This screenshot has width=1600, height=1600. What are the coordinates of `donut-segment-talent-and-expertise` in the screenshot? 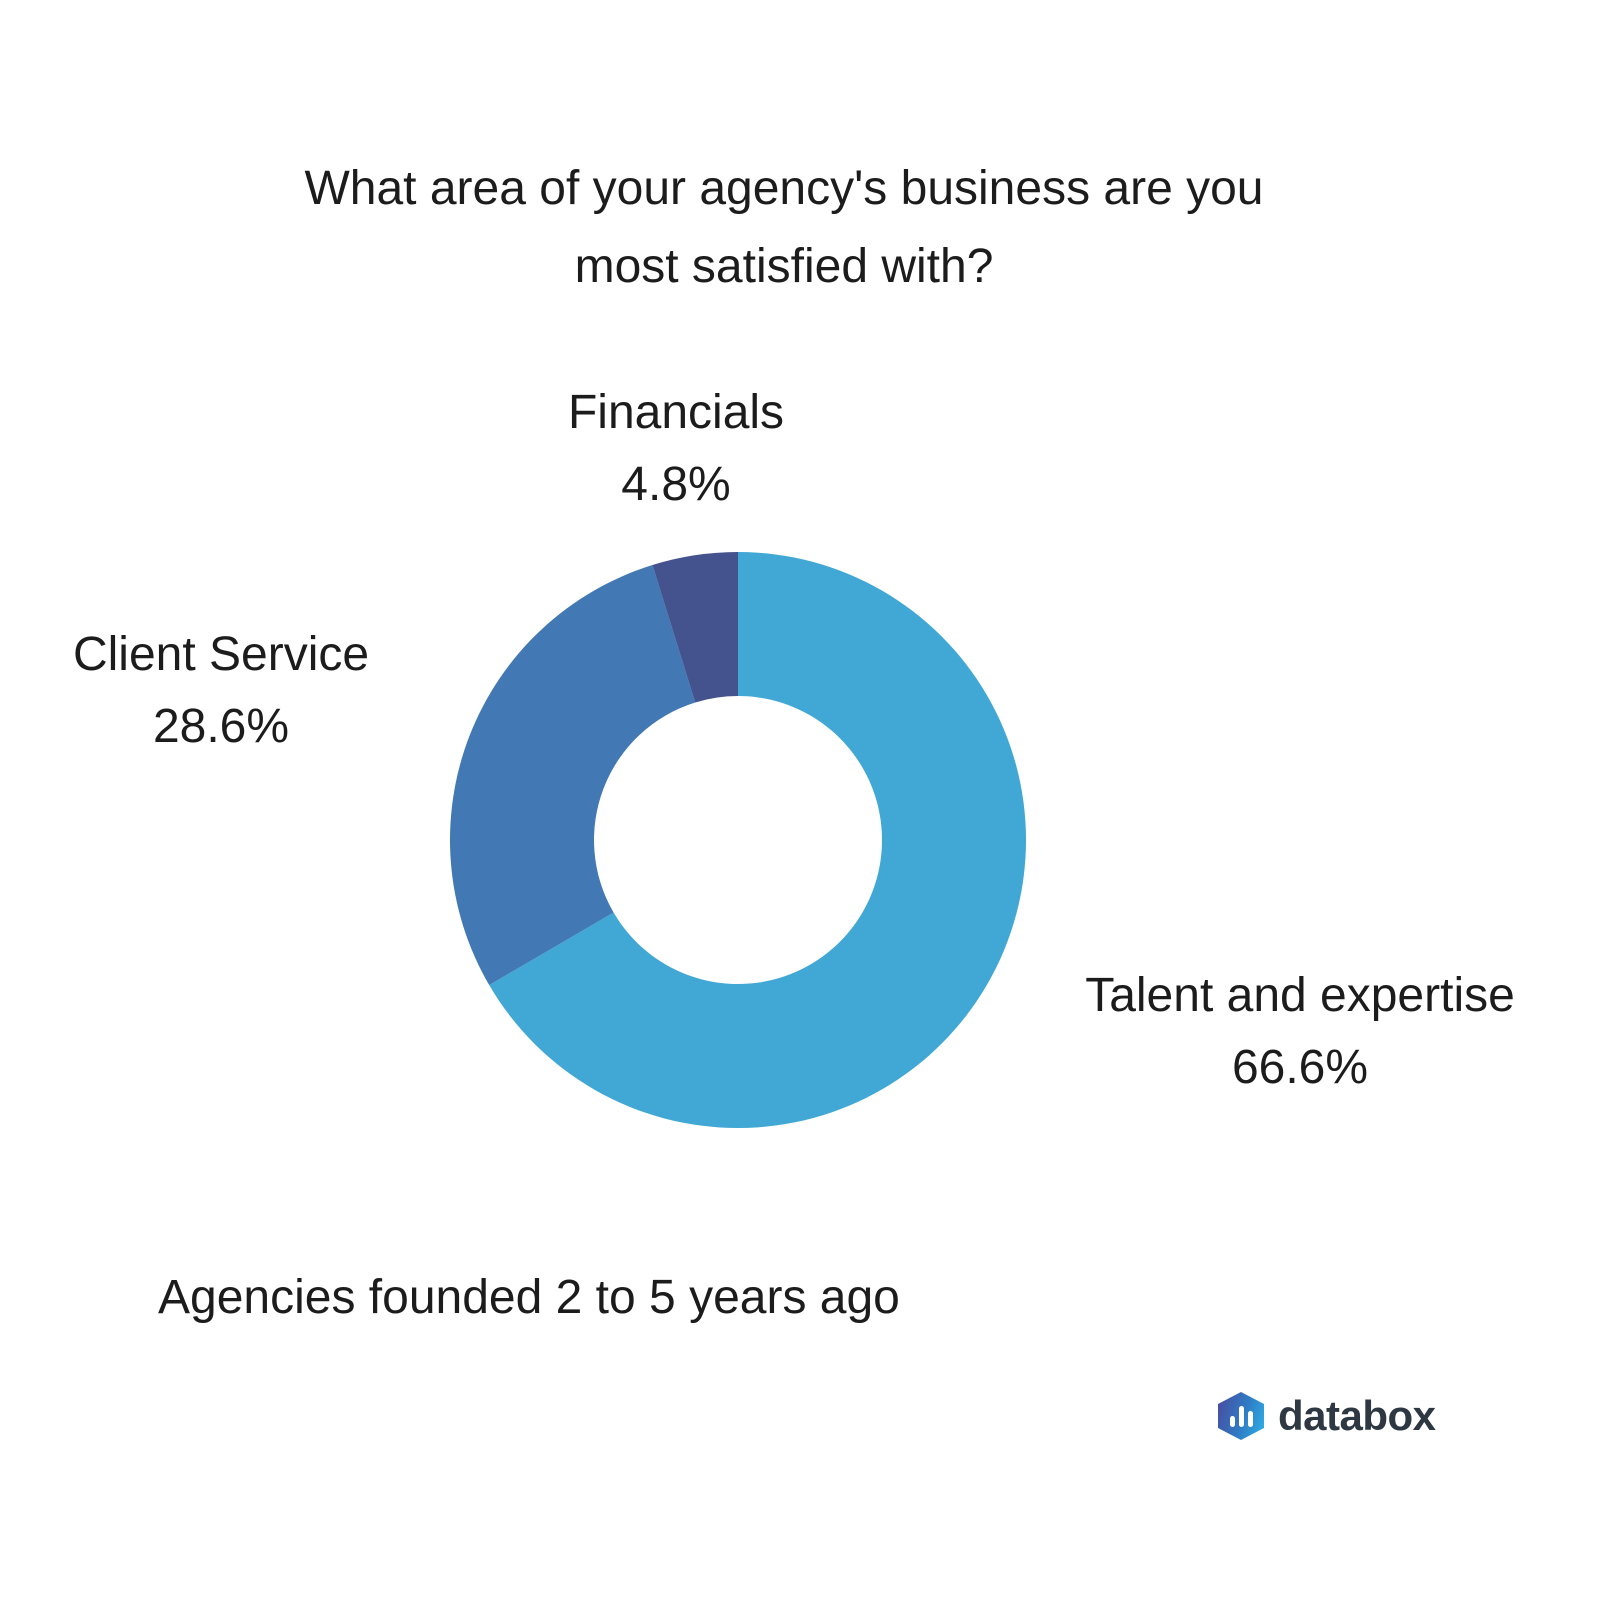 It's located at (757, 840).